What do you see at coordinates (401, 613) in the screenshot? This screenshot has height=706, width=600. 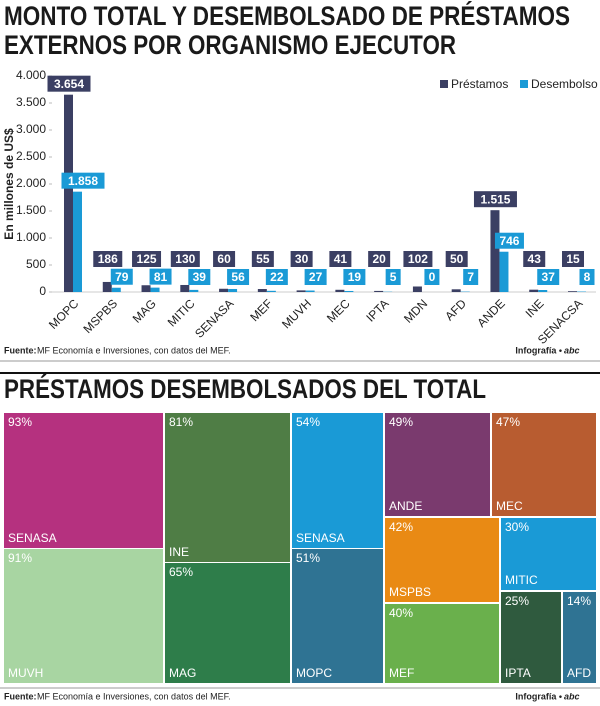 I see `percent-label: 40%` at bounding box center [401, 613].